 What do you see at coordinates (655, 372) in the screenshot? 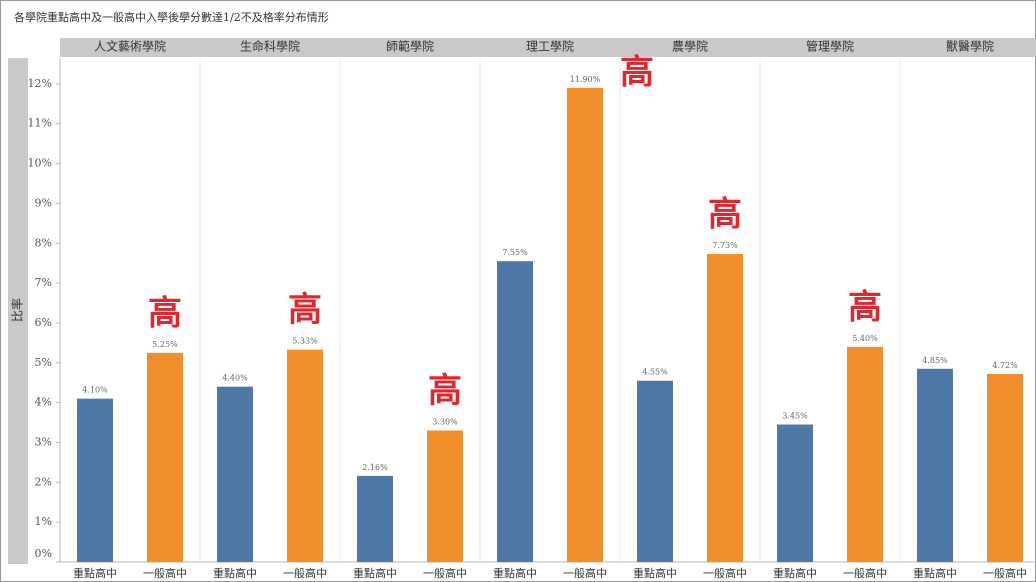
I see `value-label: 4.55%` at bounding box center [655, 372].